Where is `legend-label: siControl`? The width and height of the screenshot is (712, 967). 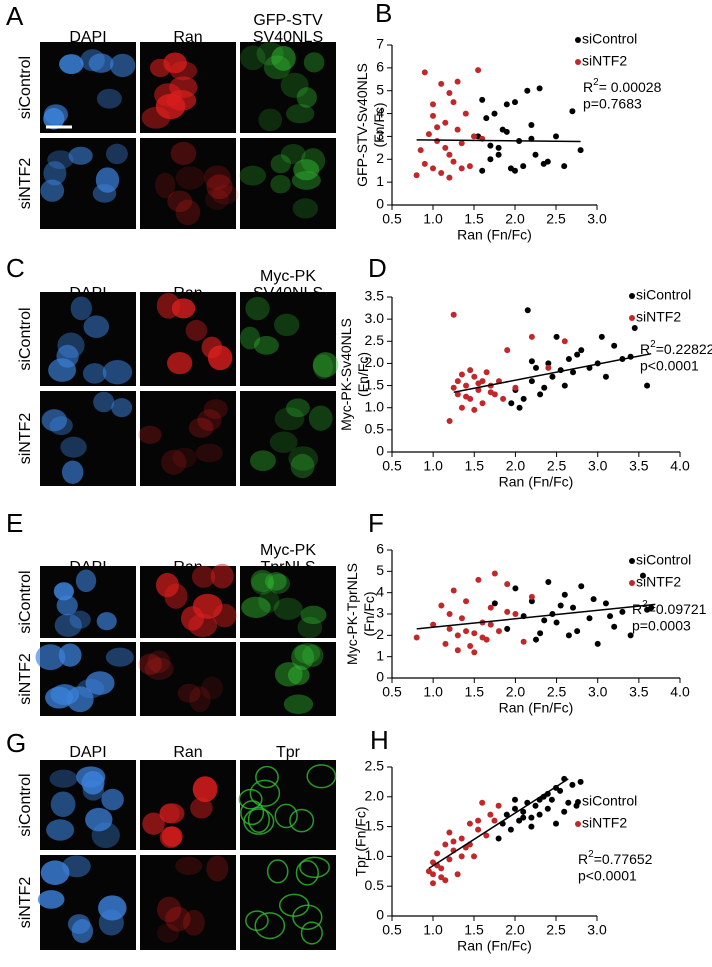 legend-label: siControl is located at coordinates (663, 295).